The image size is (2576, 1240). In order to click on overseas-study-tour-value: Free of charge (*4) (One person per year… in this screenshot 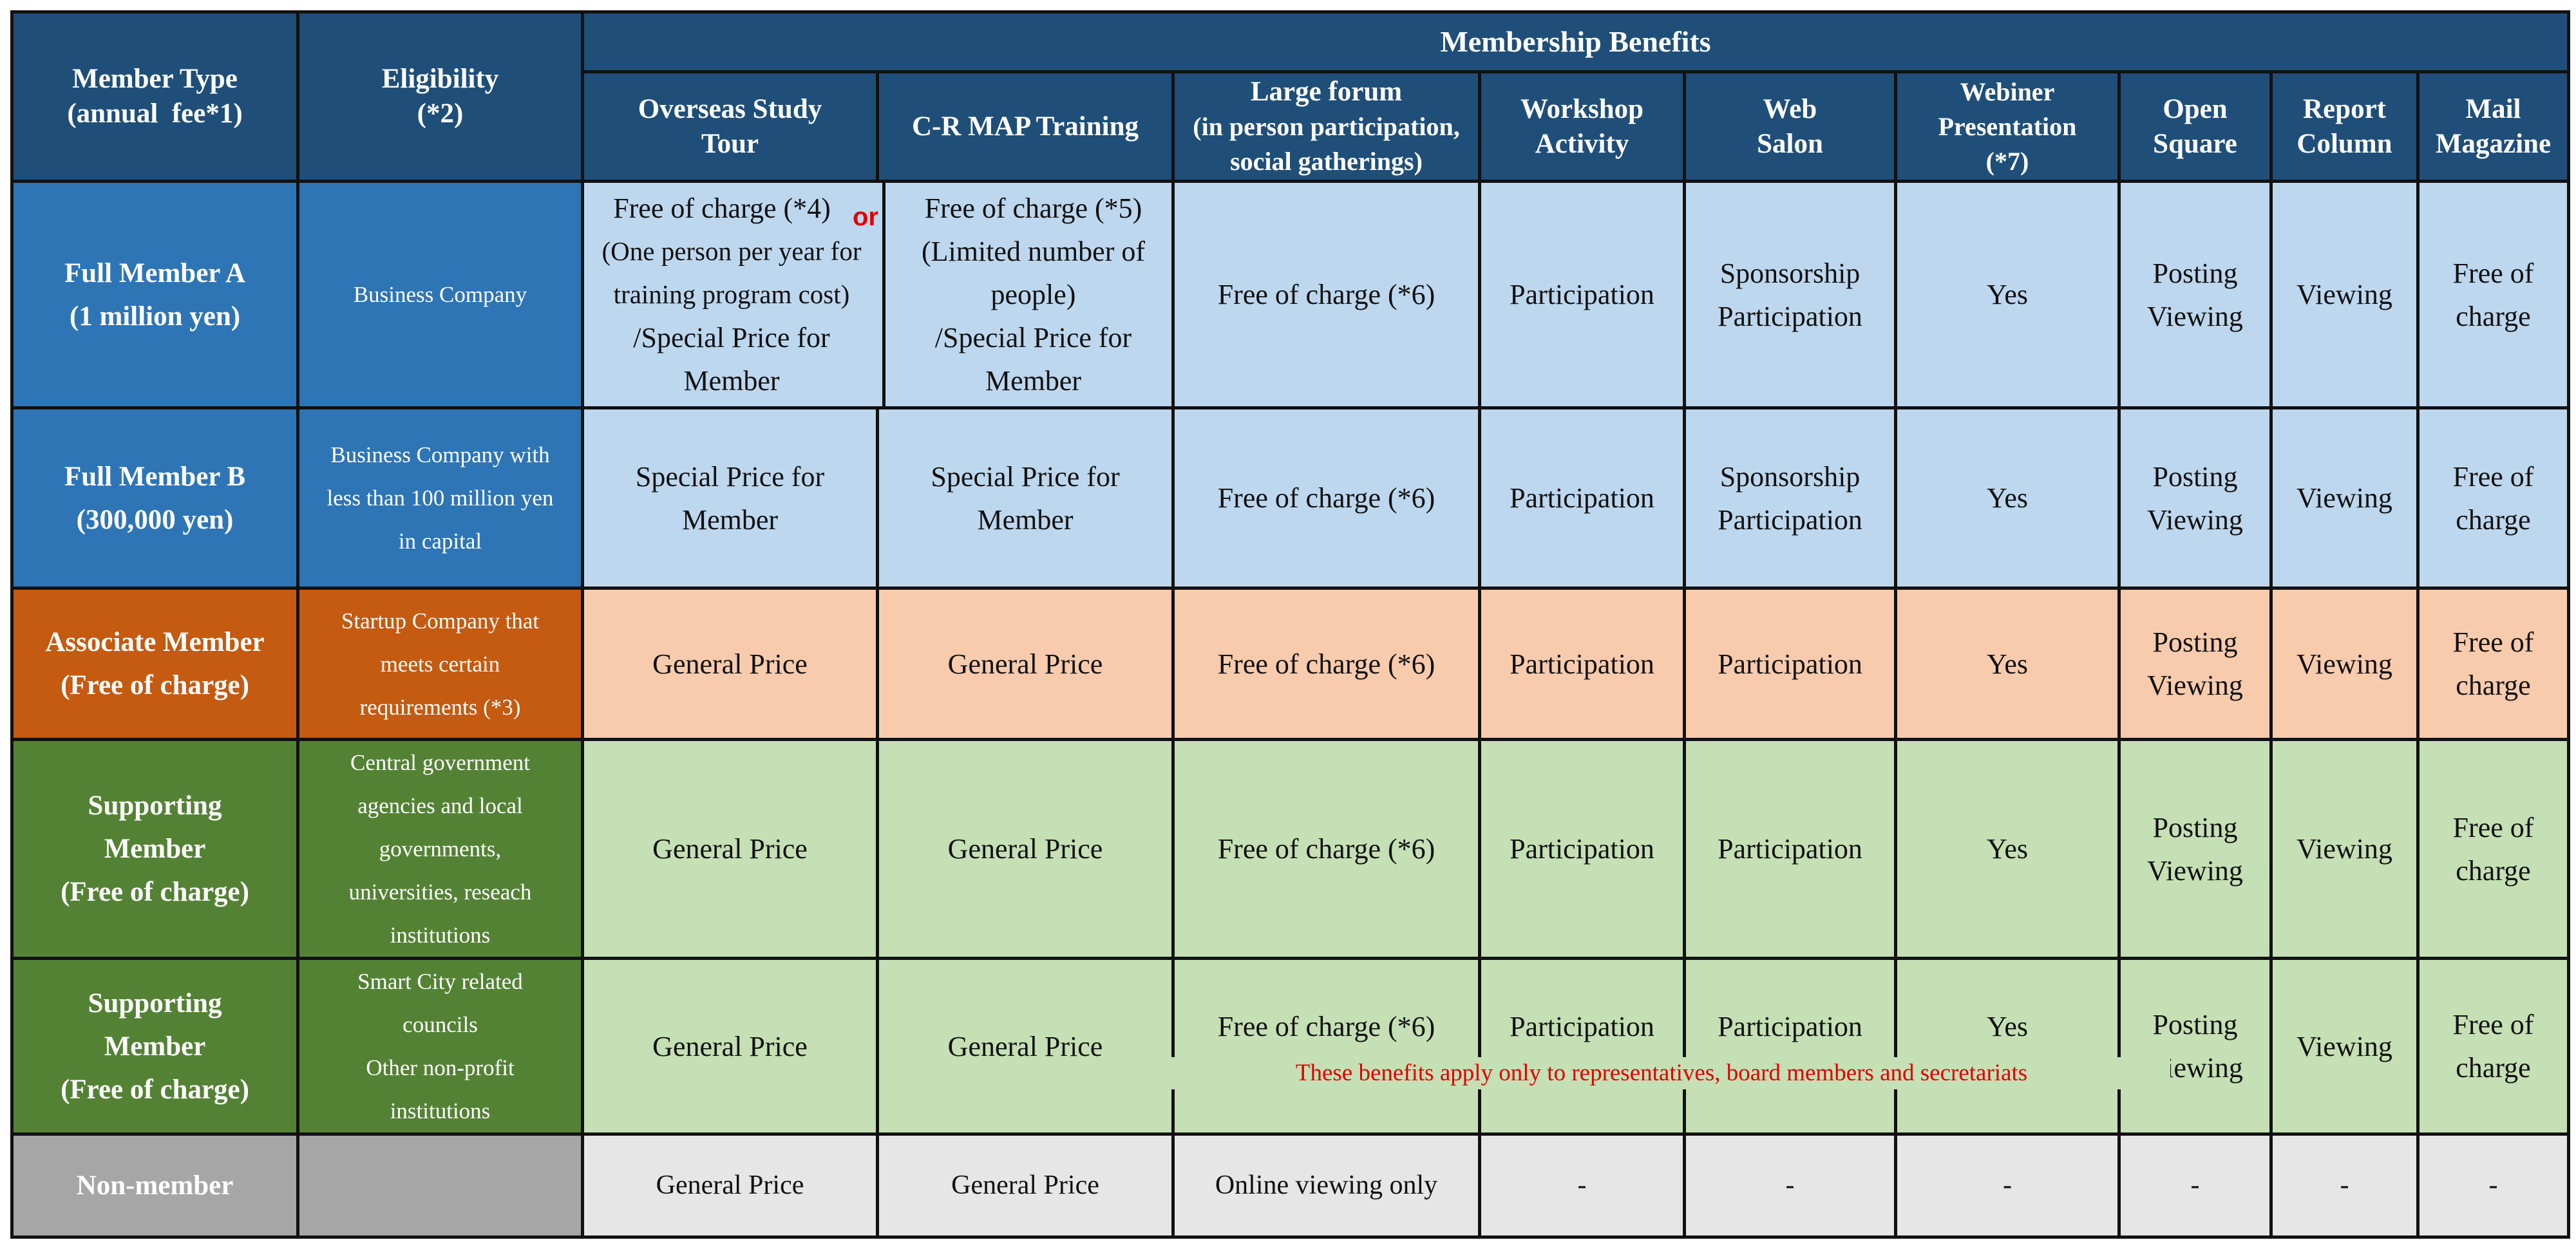, I will do `click(733, 295)`.